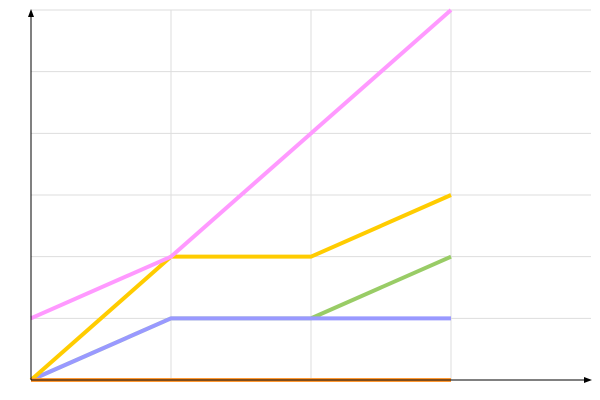 Image resolution: width=600 pixels, height=400 pixels. Describe the element at coordinates (588, 380) in the screenshot. I see `x-axis-arrow` at that location.